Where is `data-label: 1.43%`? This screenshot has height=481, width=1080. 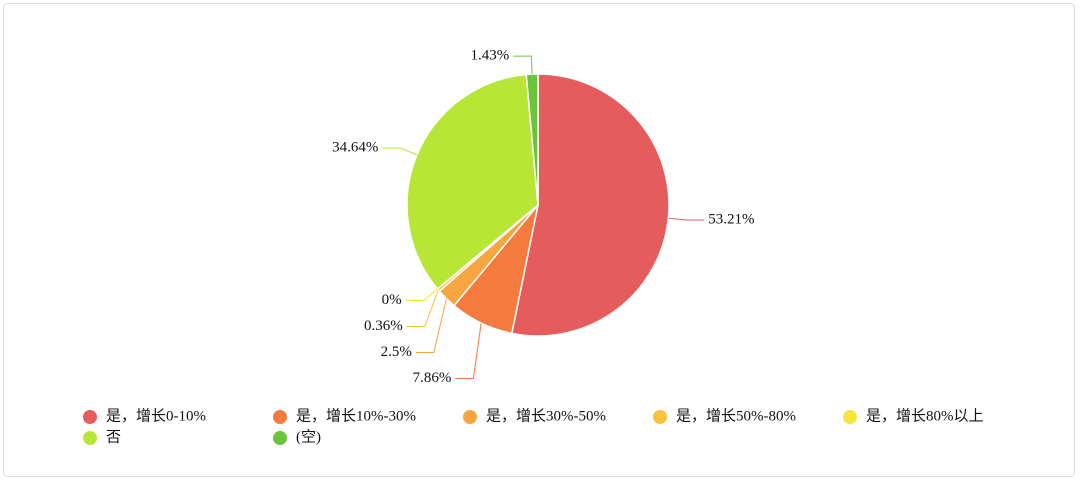 data-label: 1.43% is located at coordinates (490, 56).